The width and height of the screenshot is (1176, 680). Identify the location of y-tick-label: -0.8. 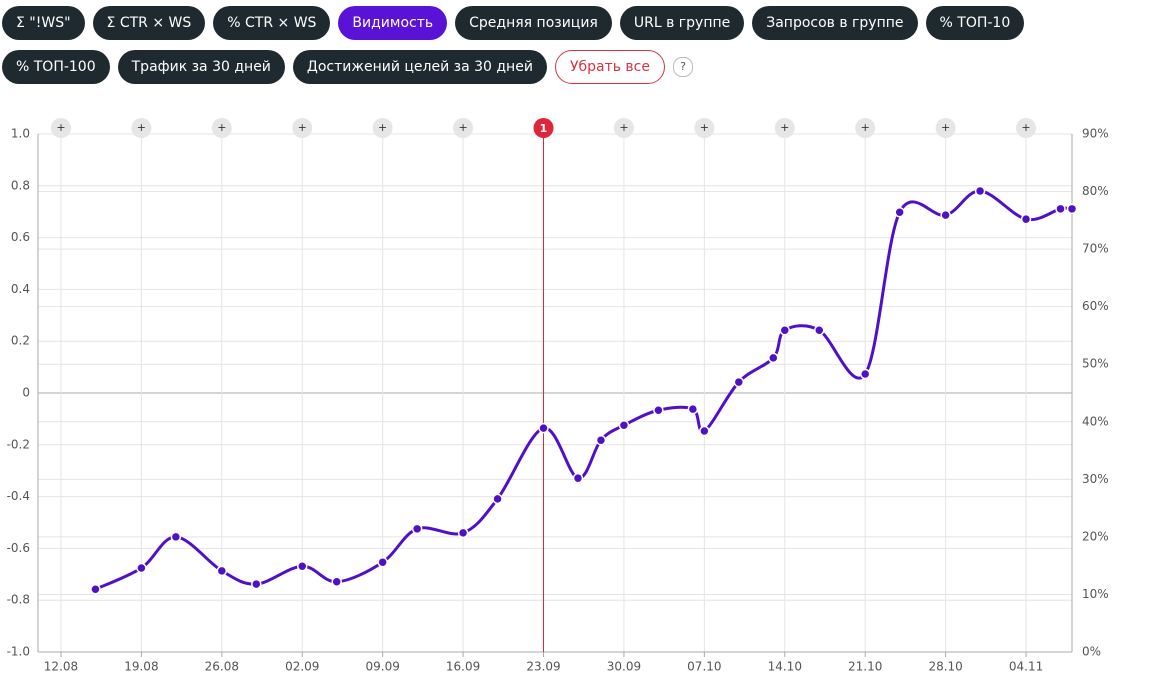
(18, 600).